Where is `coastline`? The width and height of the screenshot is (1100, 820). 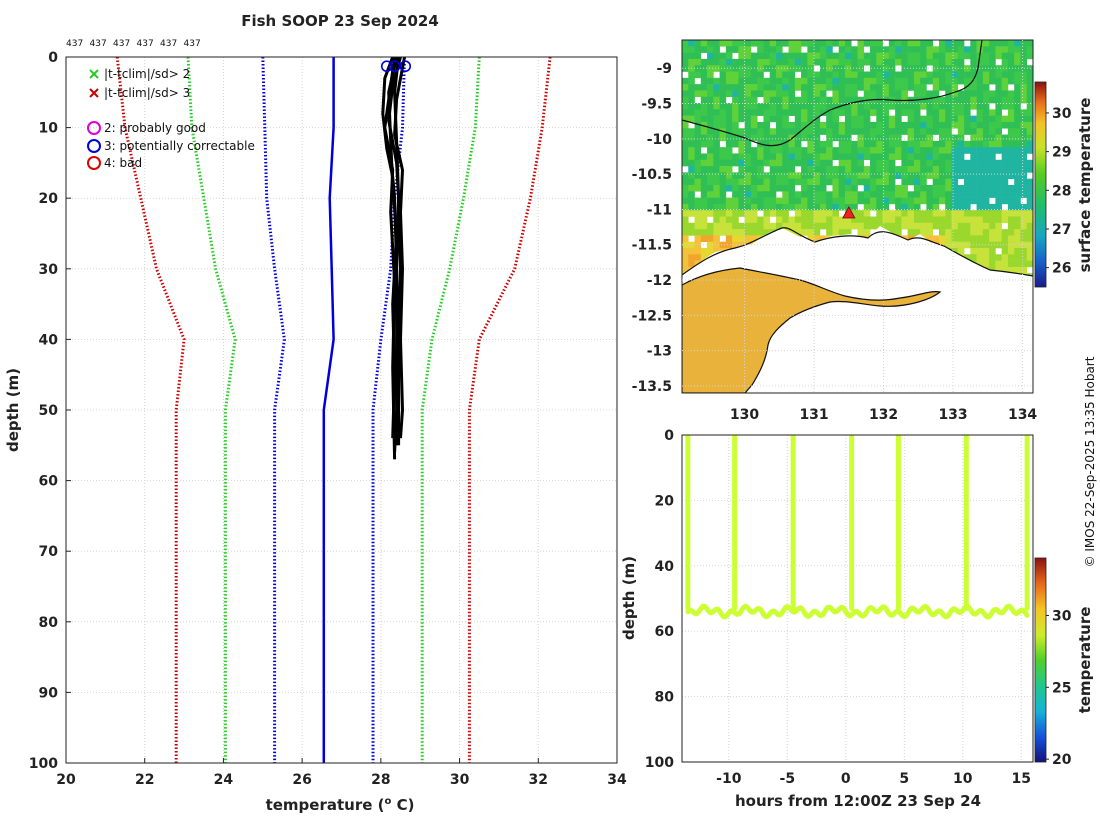 coastline is located at coordinates (857, 216).